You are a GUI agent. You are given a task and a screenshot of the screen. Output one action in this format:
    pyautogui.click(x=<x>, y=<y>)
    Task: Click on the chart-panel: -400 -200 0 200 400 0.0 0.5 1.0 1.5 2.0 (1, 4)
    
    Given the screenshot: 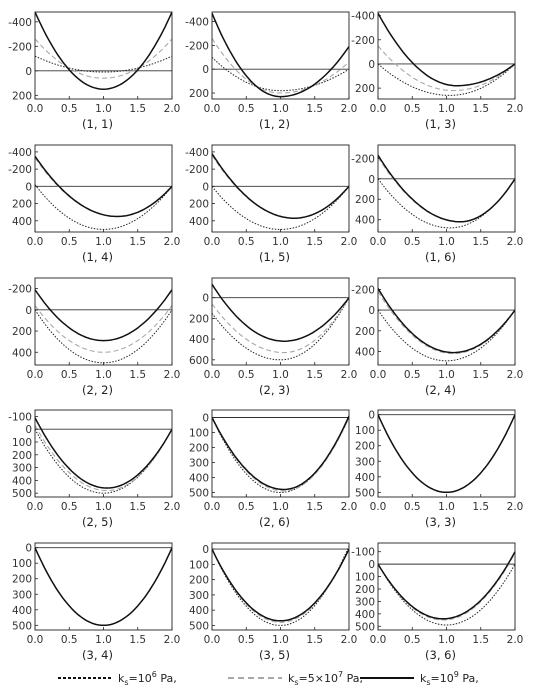 What is the action you would take?
    pyautogui.click(x=94, y=204)
    